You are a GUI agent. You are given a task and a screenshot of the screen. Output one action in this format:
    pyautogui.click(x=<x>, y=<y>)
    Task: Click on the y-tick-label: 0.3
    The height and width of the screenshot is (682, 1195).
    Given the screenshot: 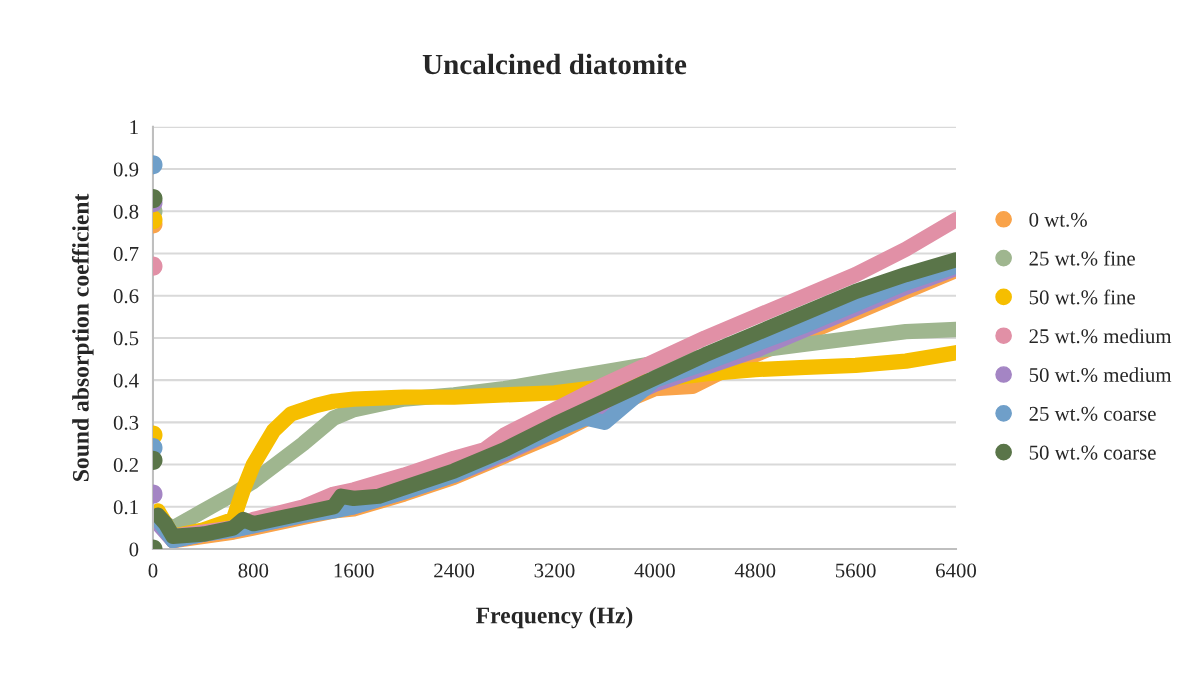 What is the action you would take?
    pyautogui.click(x=126, y=422)
    